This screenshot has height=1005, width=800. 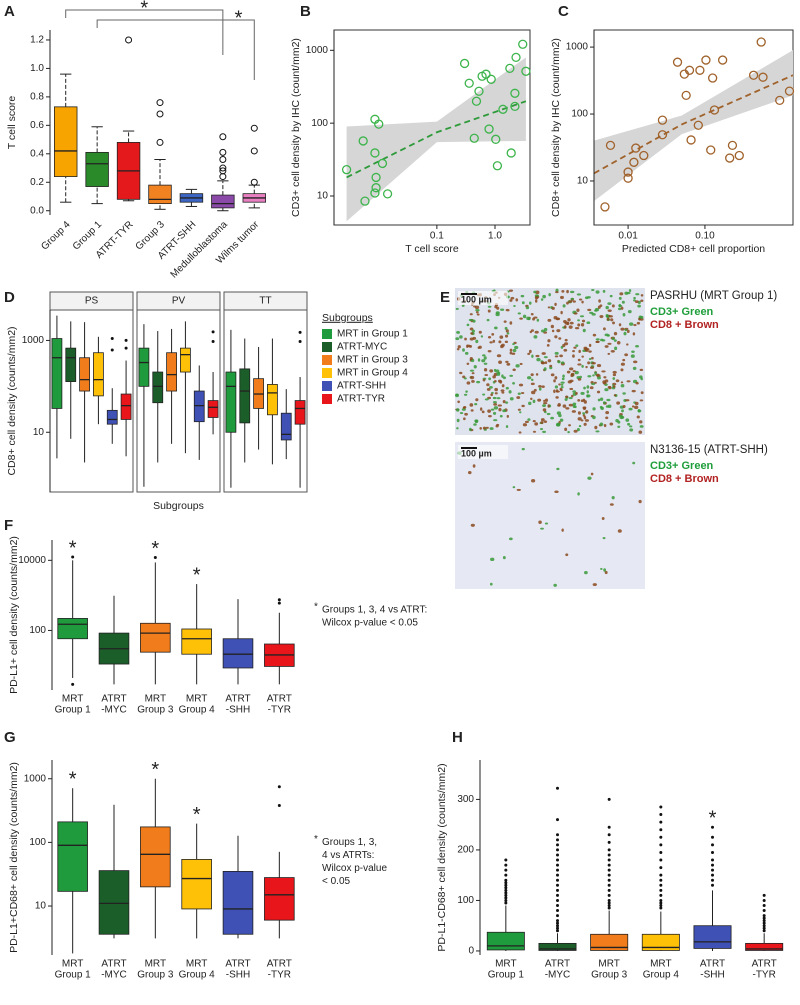 What do you see at coordinates (37, 97) in the screenshot?
I see `y-tick-label: 0.8` at bounding box center [37, 97].